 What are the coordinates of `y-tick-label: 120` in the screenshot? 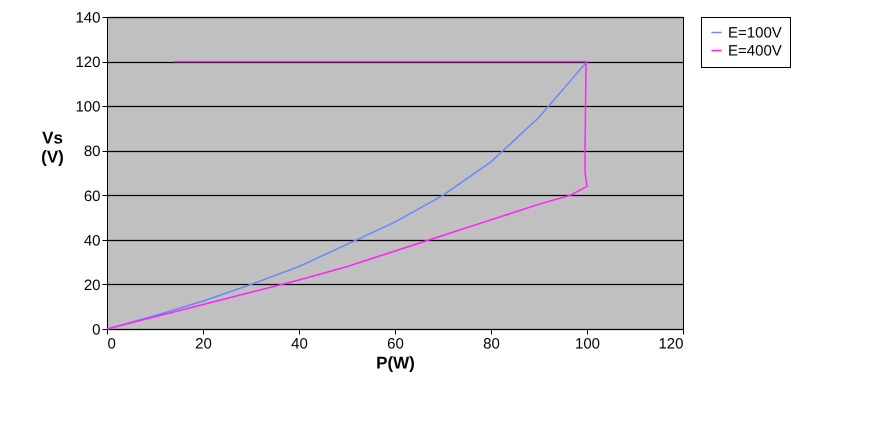 It's located at (87, 63).